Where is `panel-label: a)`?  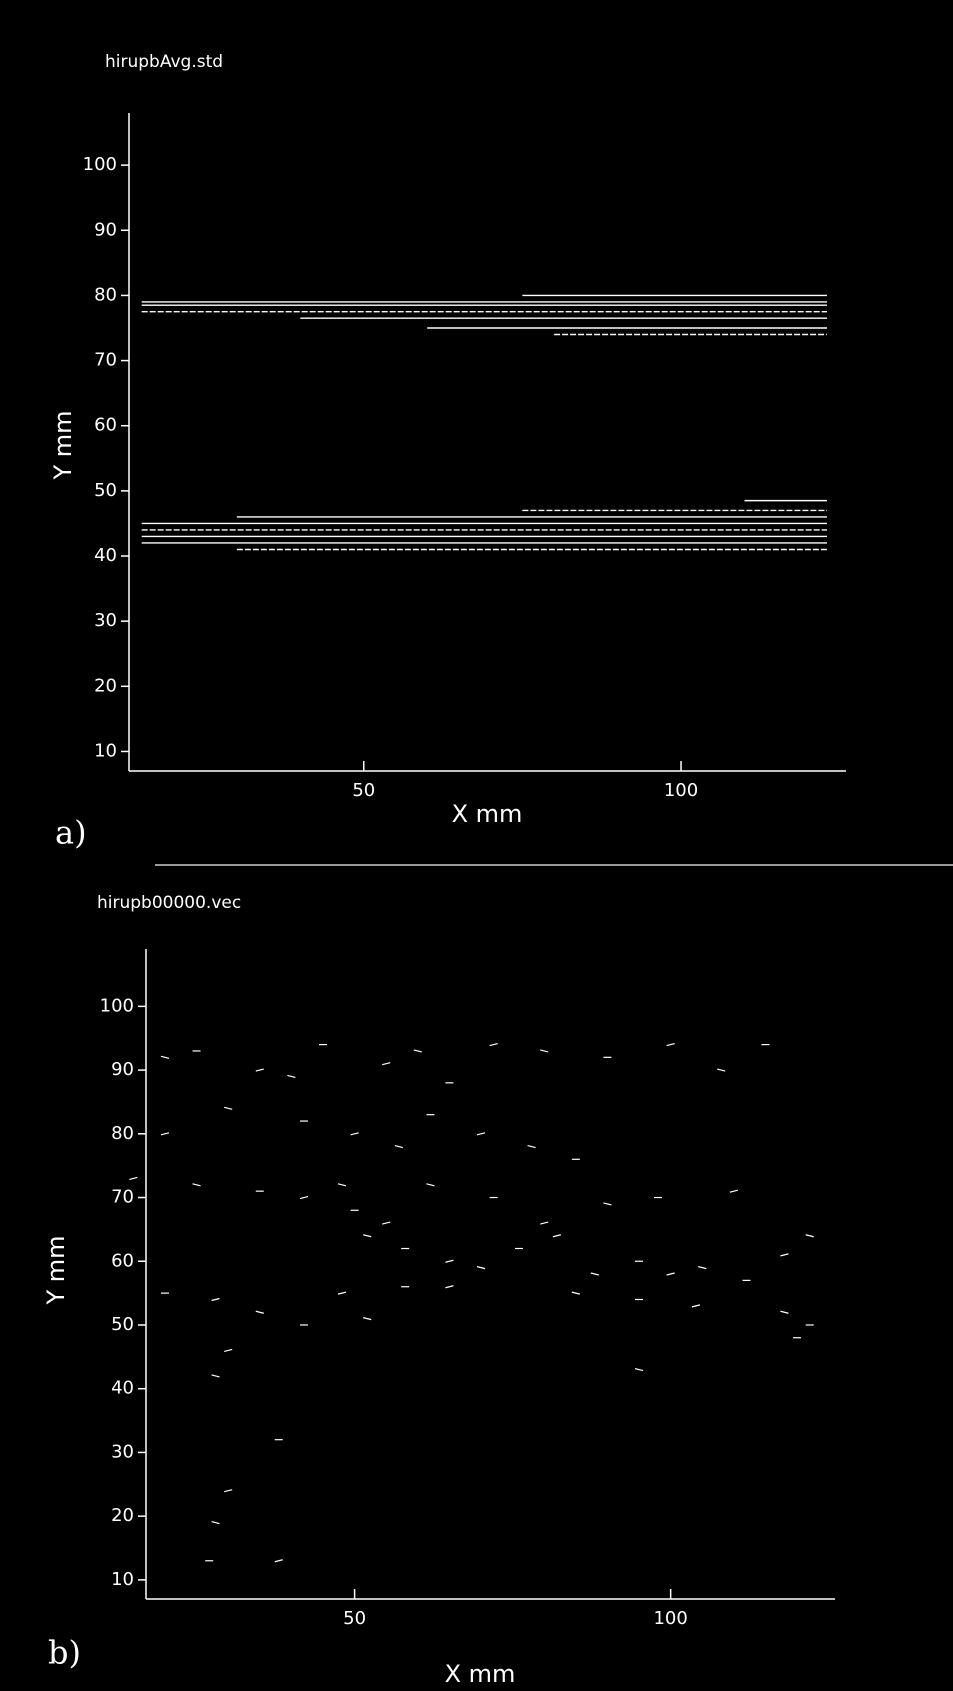 panel-label: a) is located at coordinates (71, 833).